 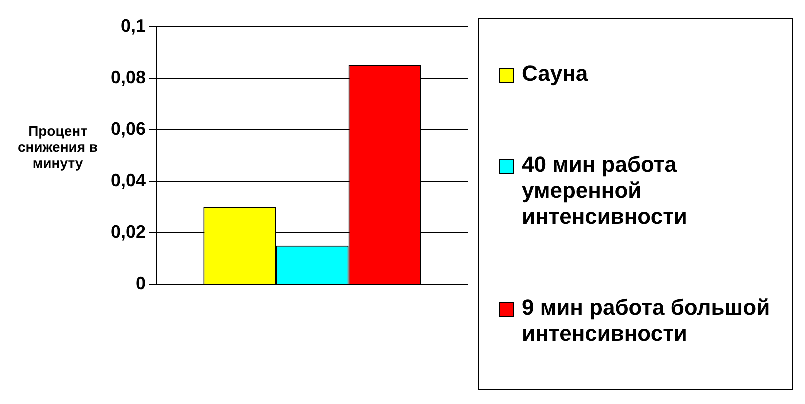 I want to click on legend-label: 9 мин работа большой интенсивности, so click(x=647, y=320).